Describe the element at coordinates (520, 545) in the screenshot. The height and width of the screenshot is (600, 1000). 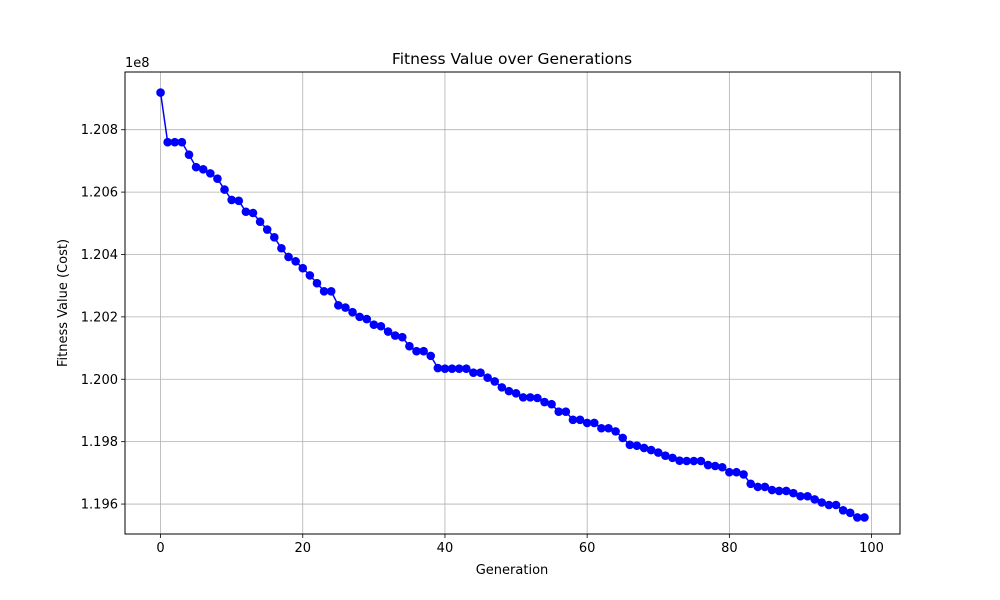
I see `x-axis: 0 20 40 60 80 100` at that location.